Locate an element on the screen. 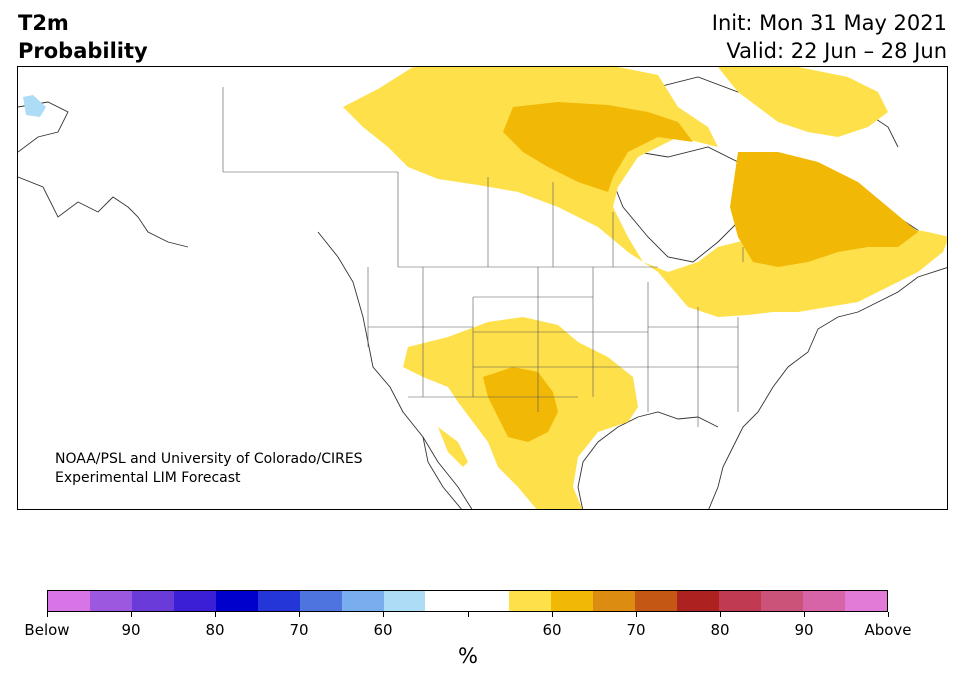 Image resolution: width=959 pixels, height=680 pixels. colorbar is located at coordinates (467, 601).